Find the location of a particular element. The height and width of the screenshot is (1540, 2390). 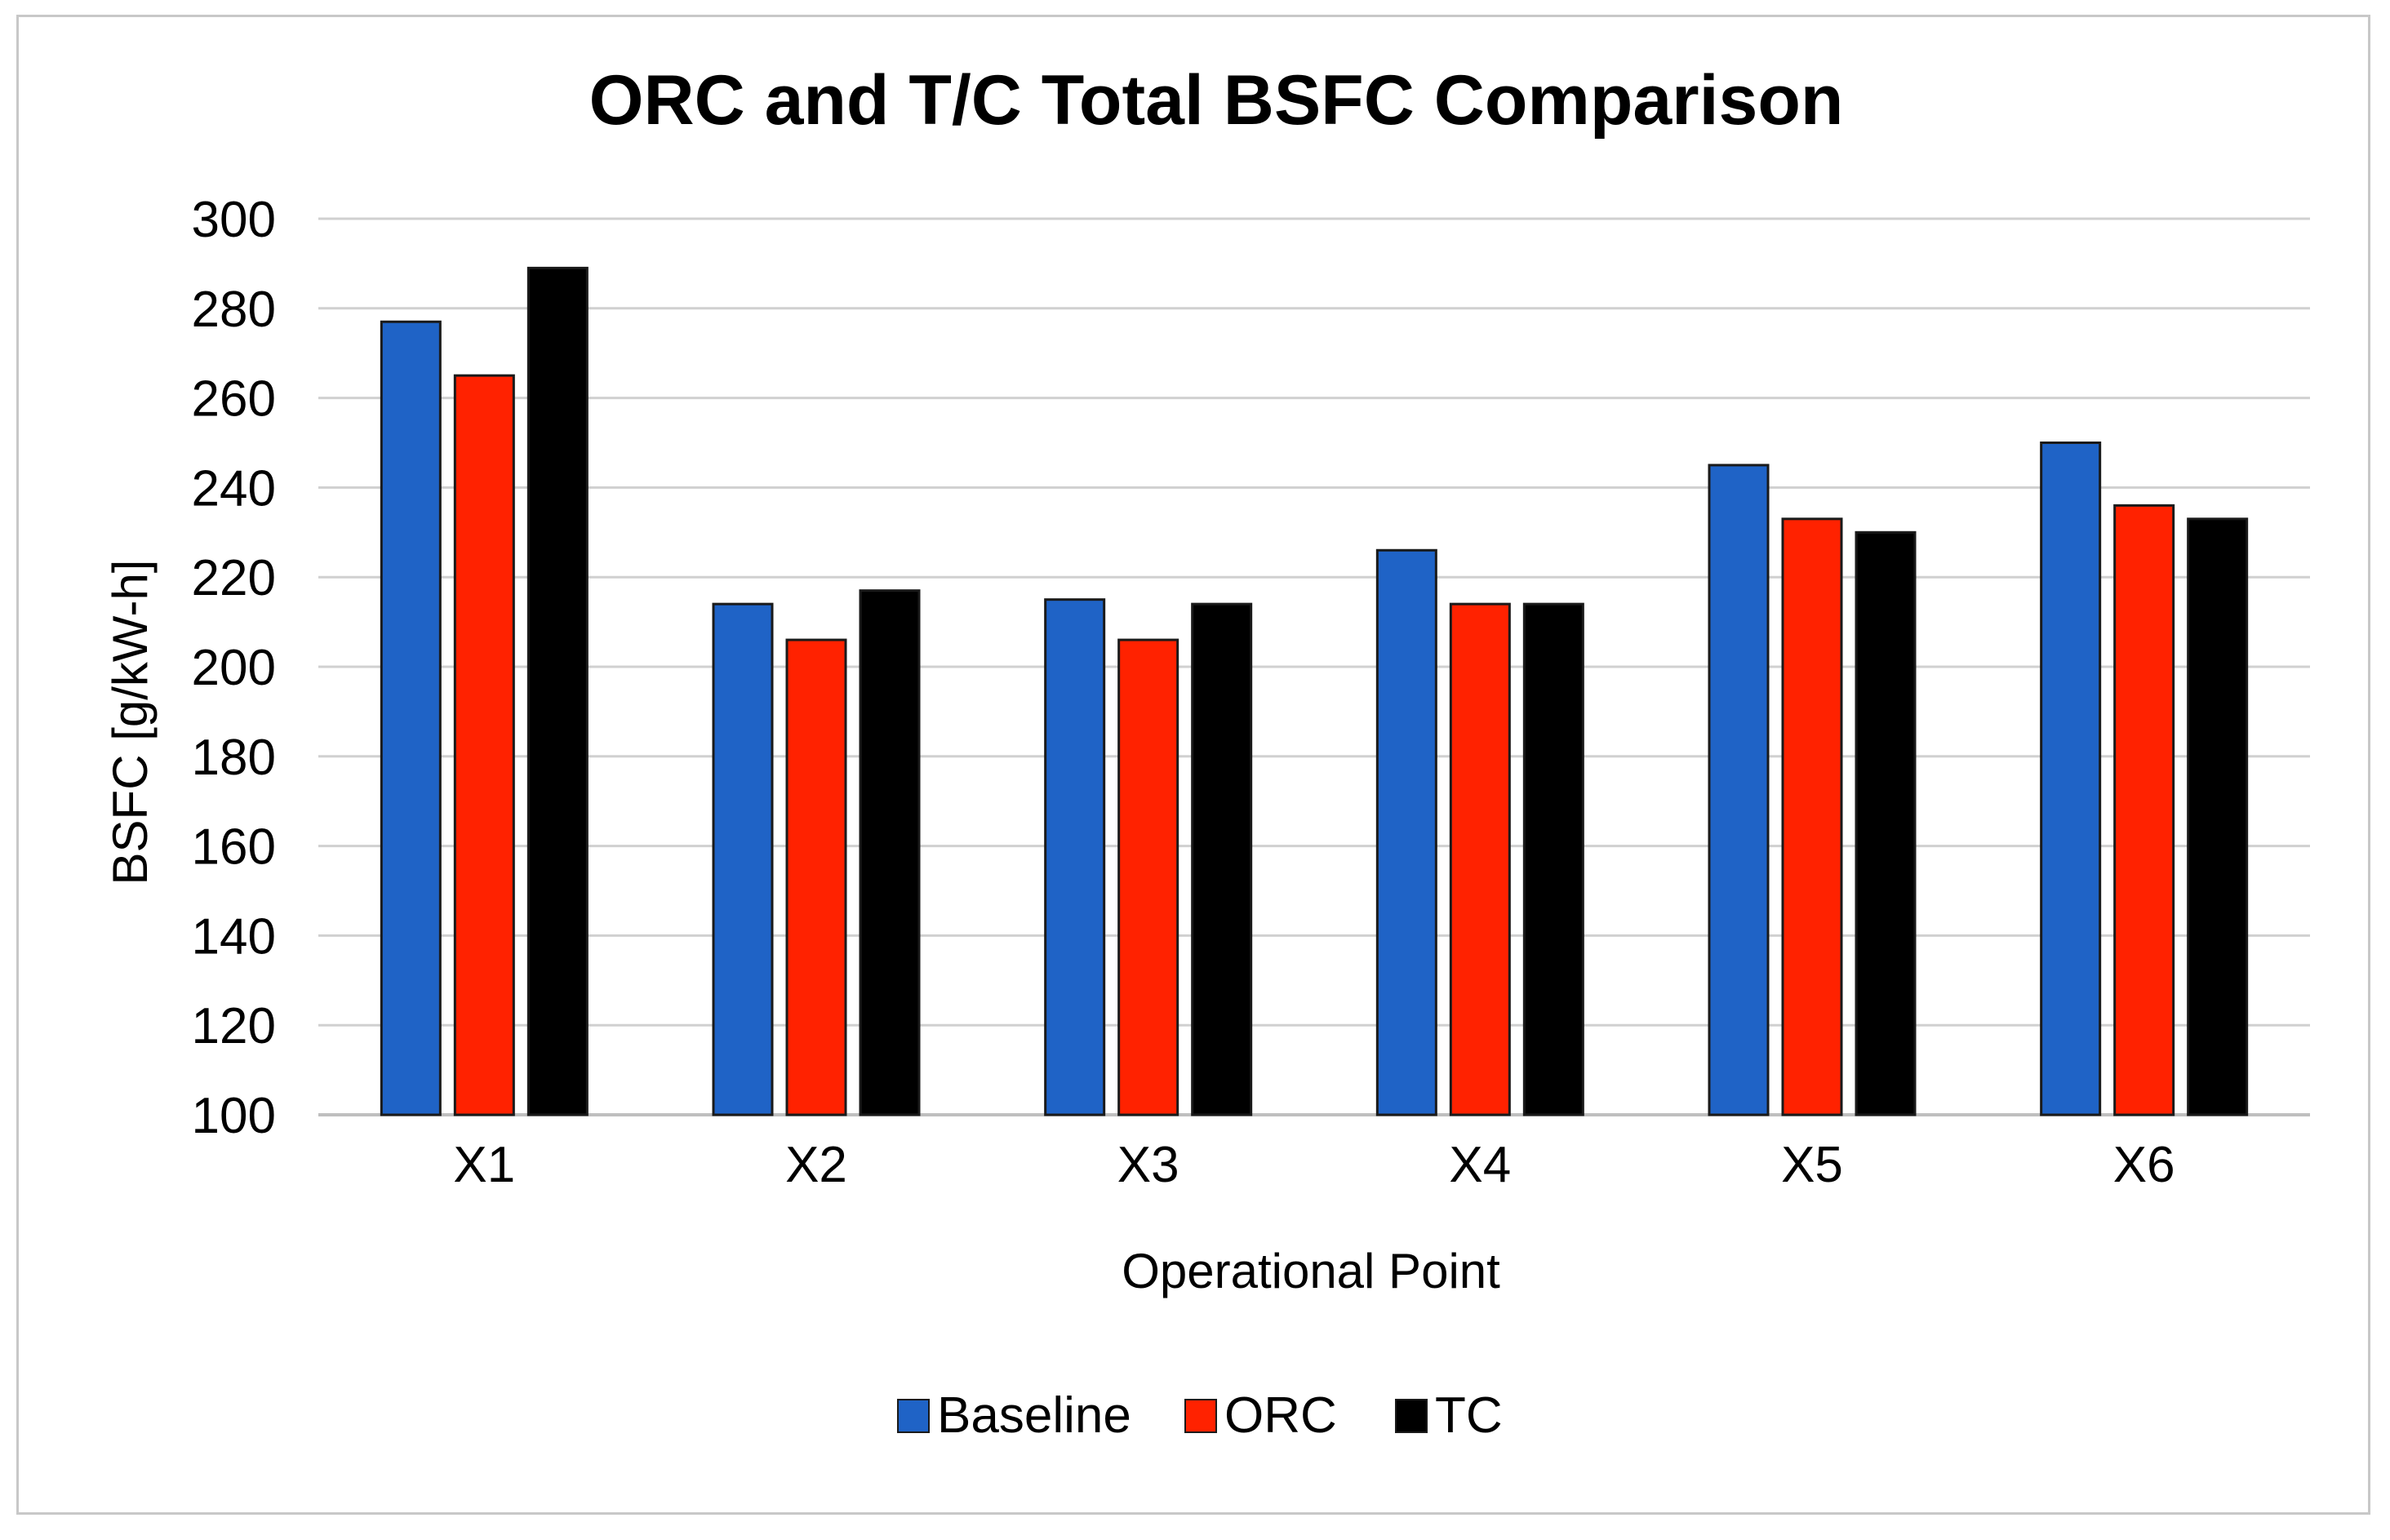

x-tick-label: X5 is located at coordinates (1812, 1165).